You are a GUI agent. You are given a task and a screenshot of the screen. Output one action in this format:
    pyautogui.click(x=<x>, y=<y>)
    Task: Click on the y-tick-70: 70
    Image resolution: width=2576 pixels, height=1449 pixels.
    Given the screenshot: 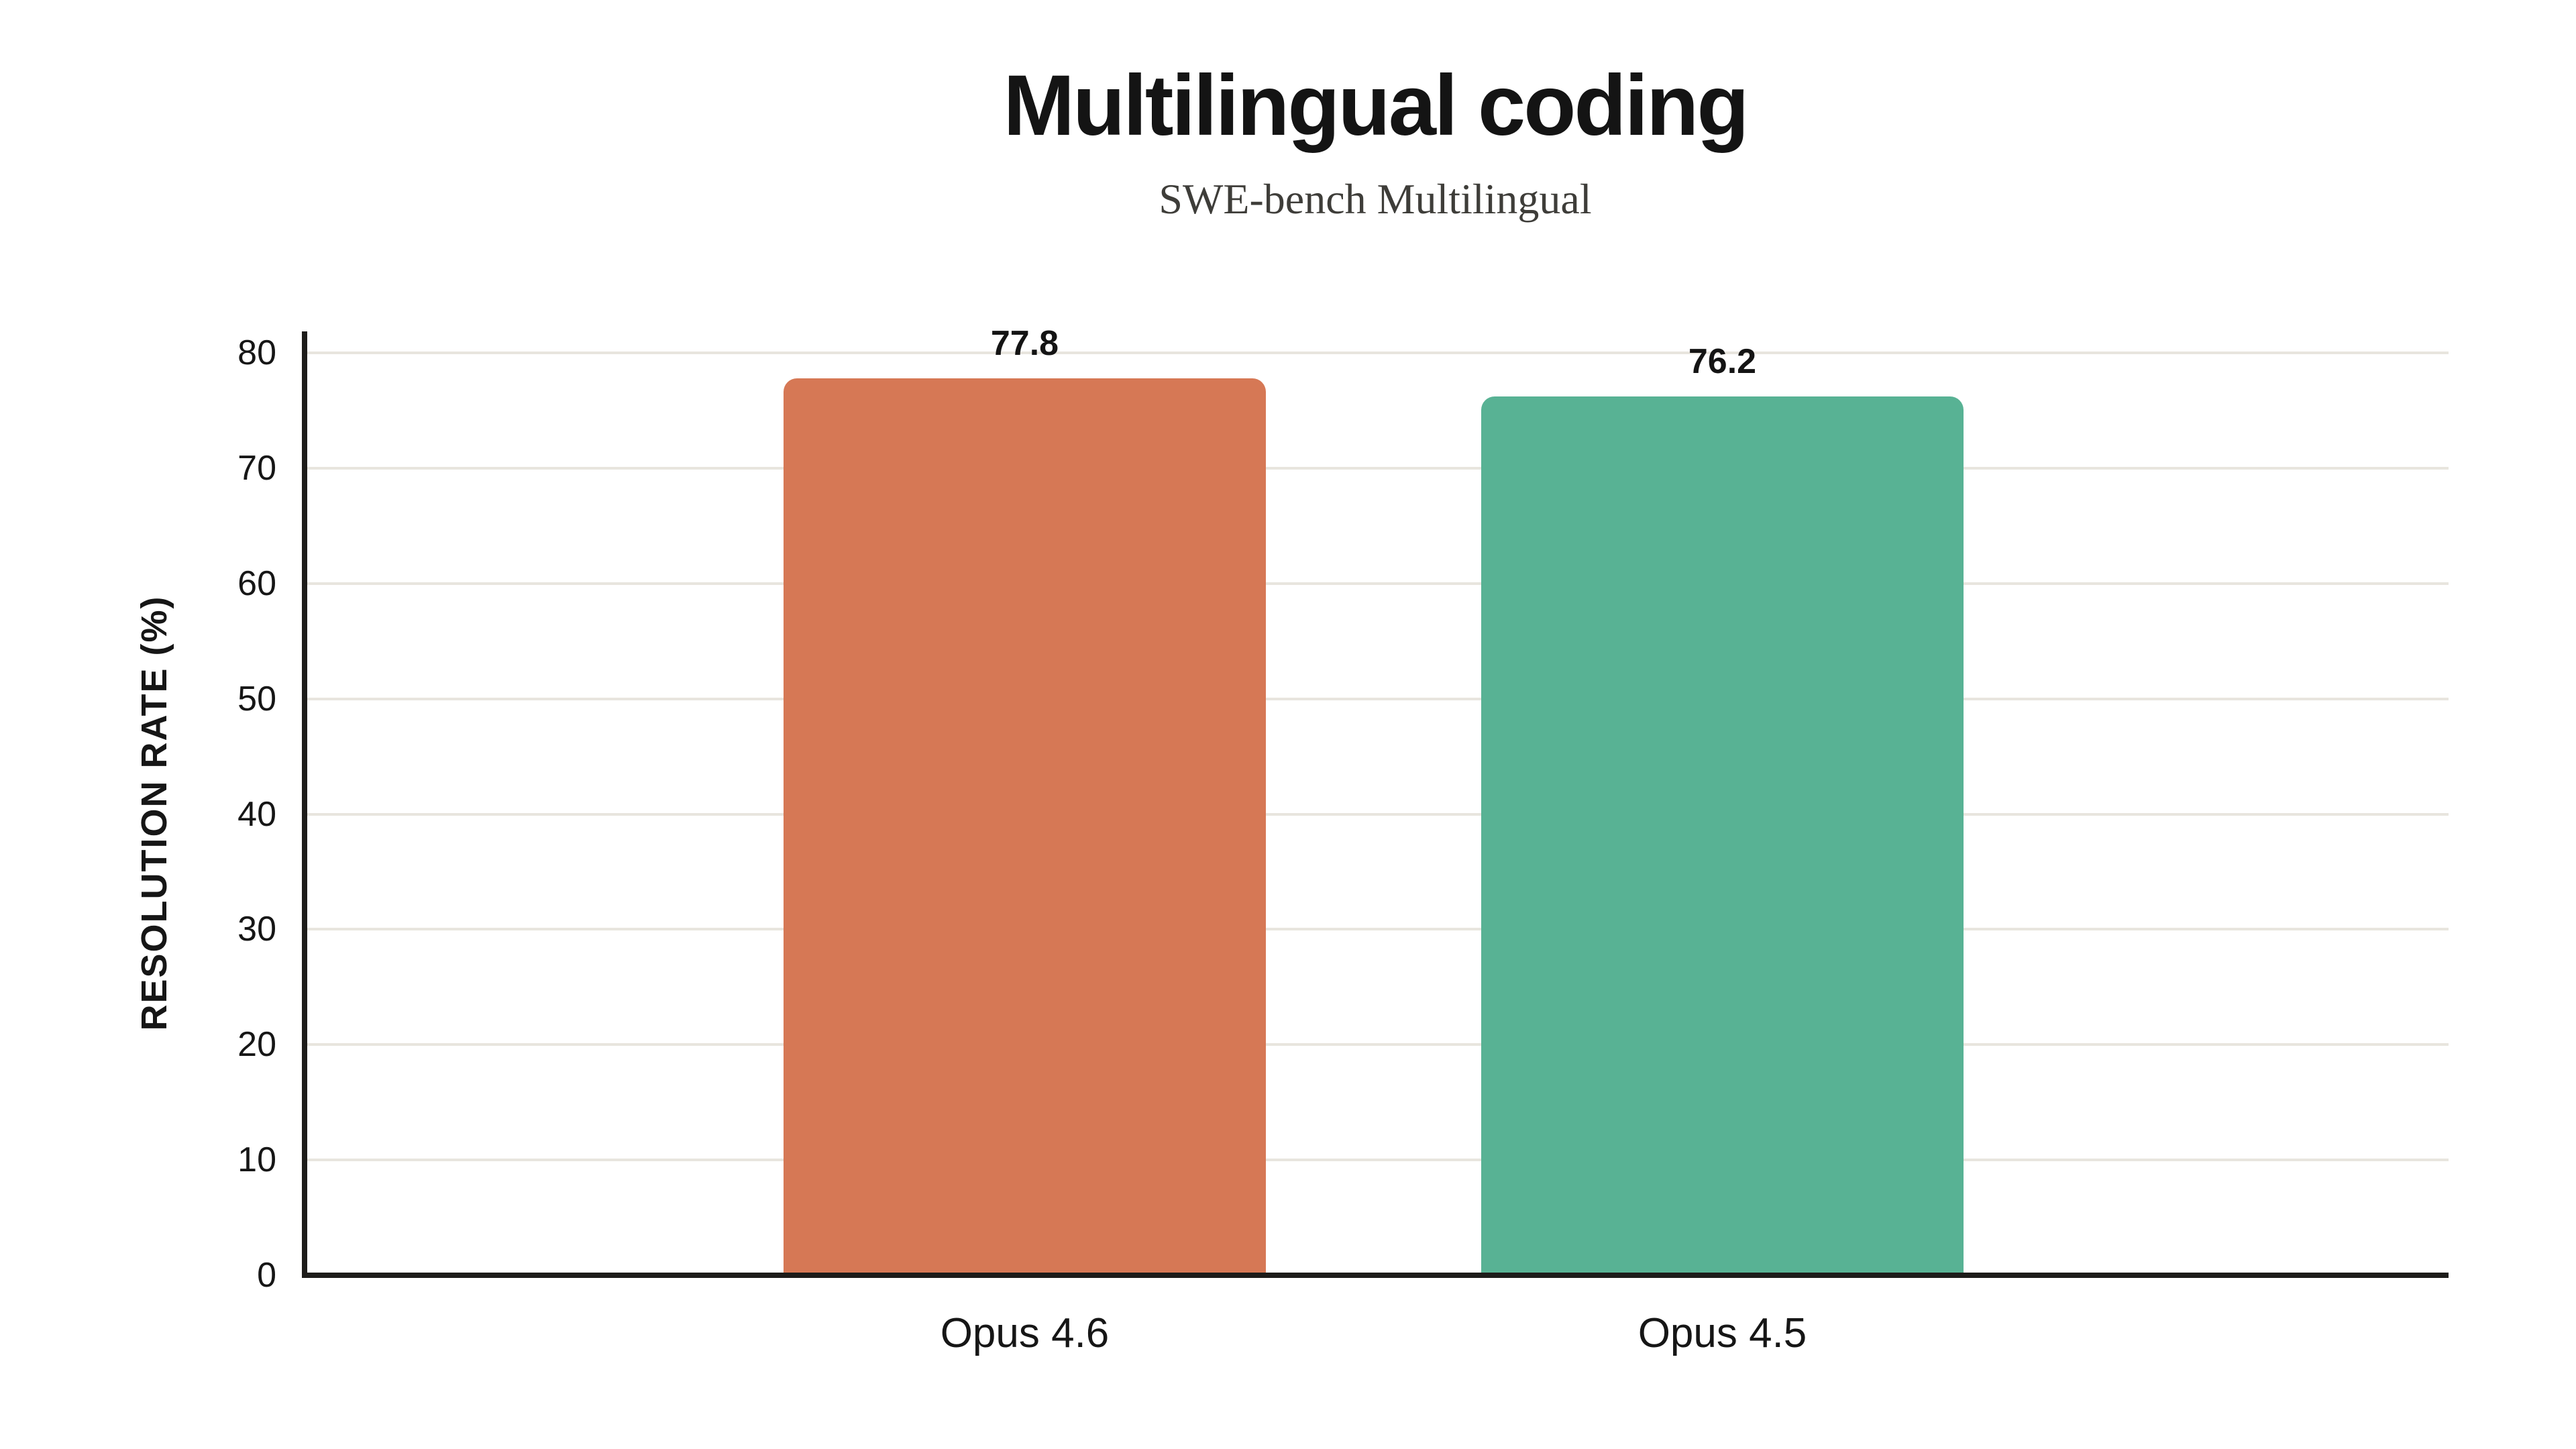 What is the action you would take?
    pyautogui.click(x=256, y=468)
    